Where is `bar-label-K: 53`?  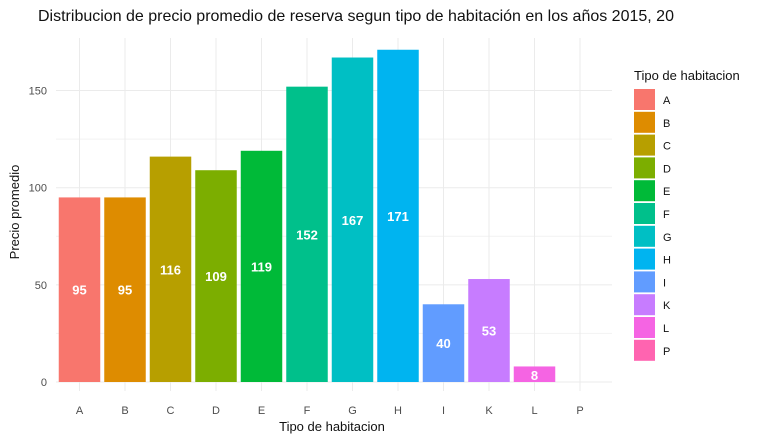
bar-label-K: 53 is located at coordinates (489, 331).